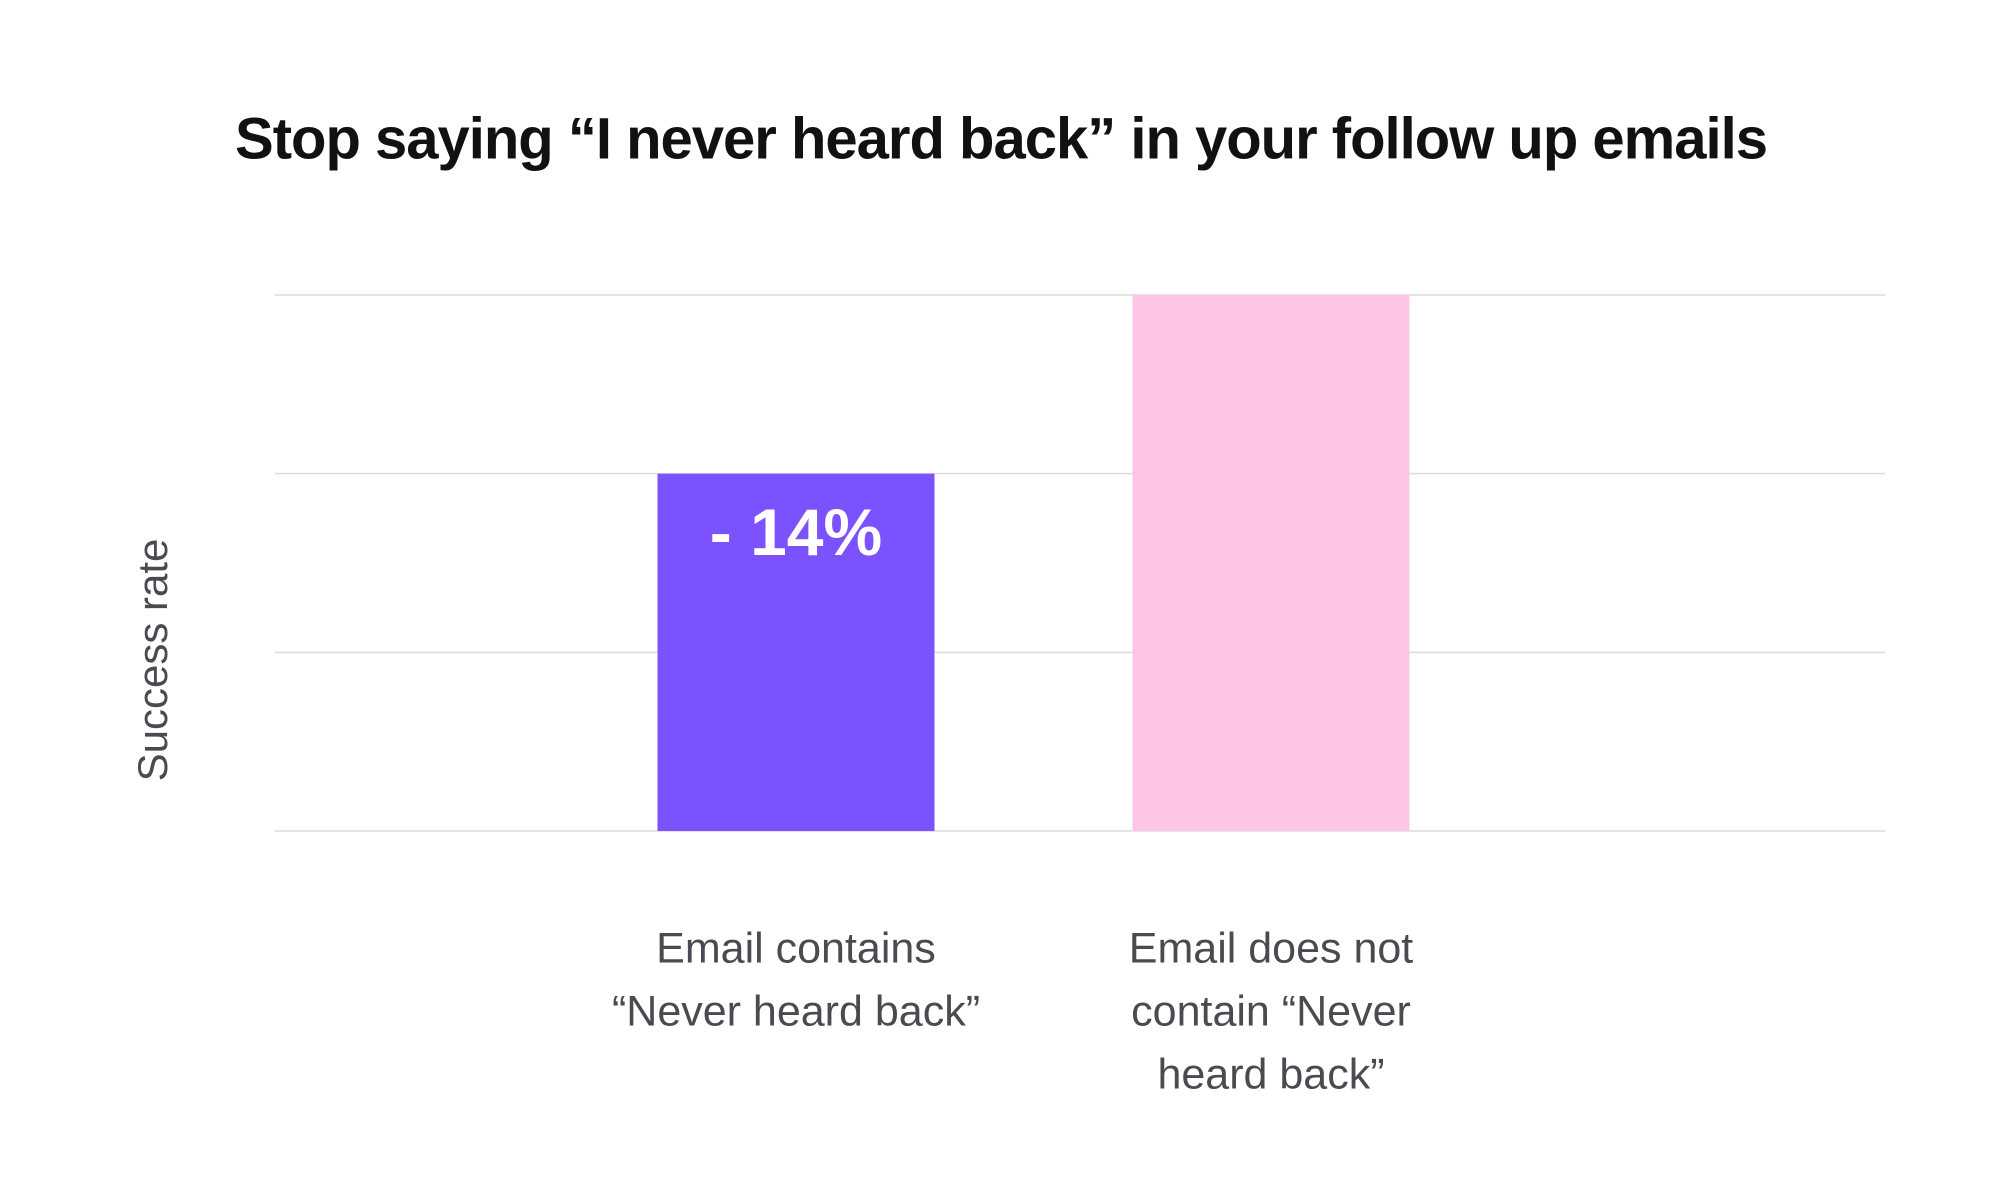 The image size is (1992, 1194). Describe the element at coordinates (1271, 1011) in the screenshot. I see `x-tick-label: contain “Never` at that location.